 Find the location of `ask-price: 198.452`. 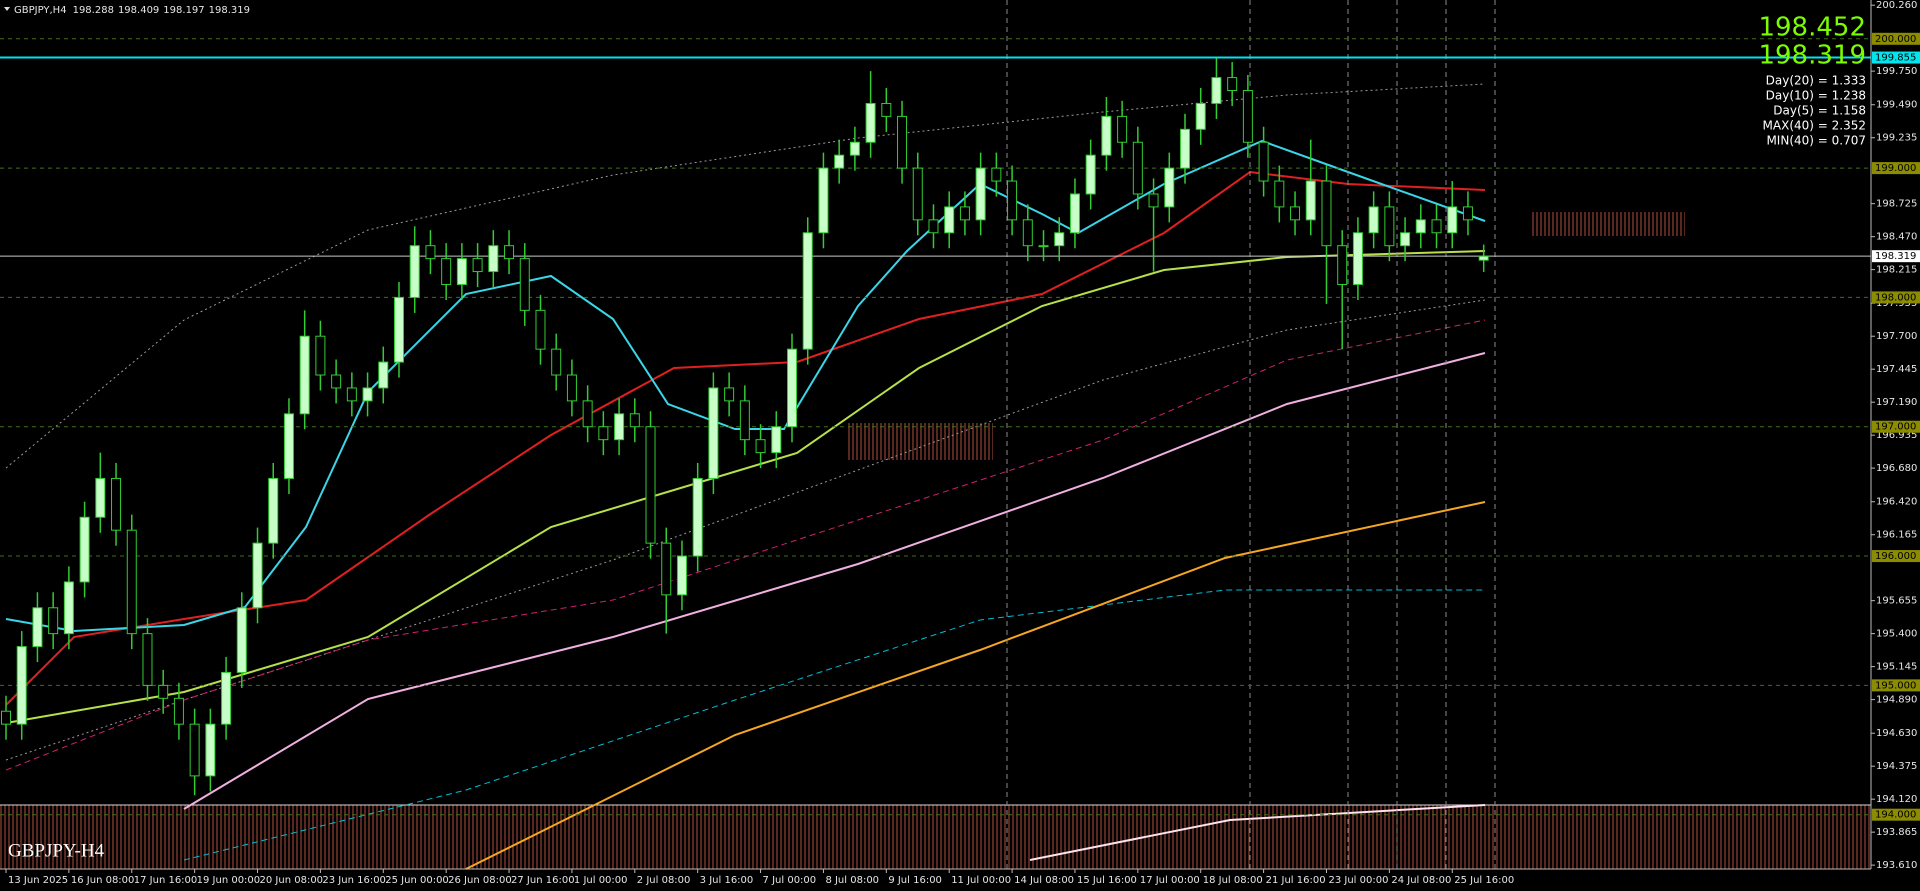

ask-price: 198.452 is located at coordinates (1812, 28).